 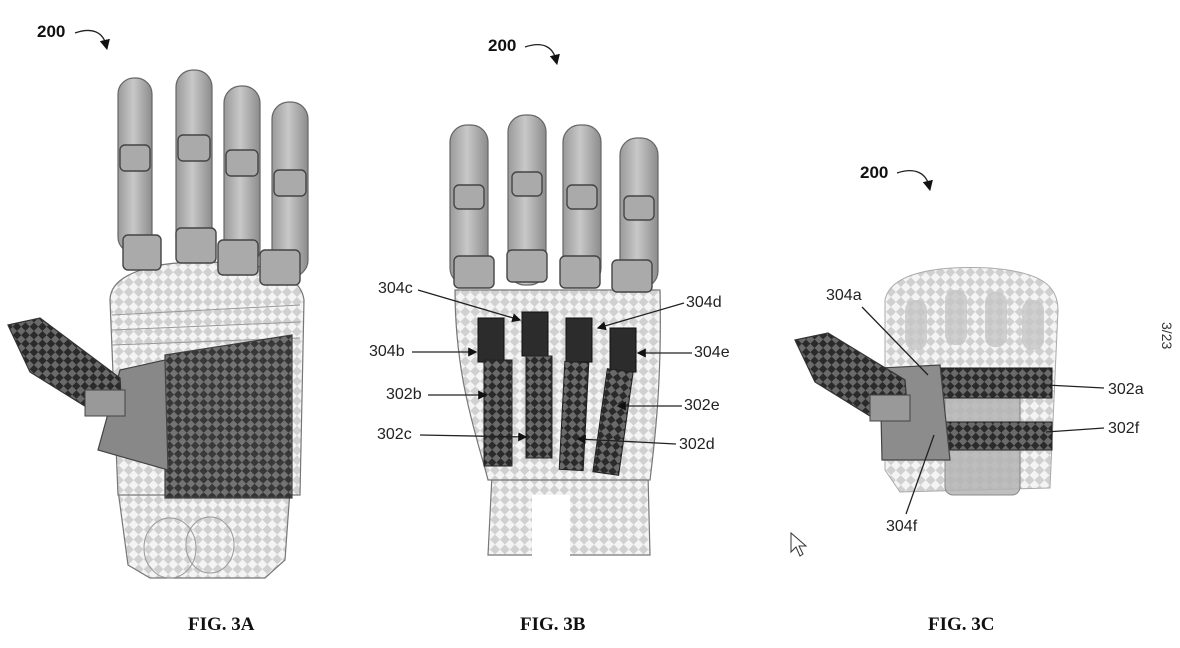 What do you see at coordinates (874, 172) in the screenshot?
I see `fig3c-ref-label: 200` at bounding box center [874, 172].